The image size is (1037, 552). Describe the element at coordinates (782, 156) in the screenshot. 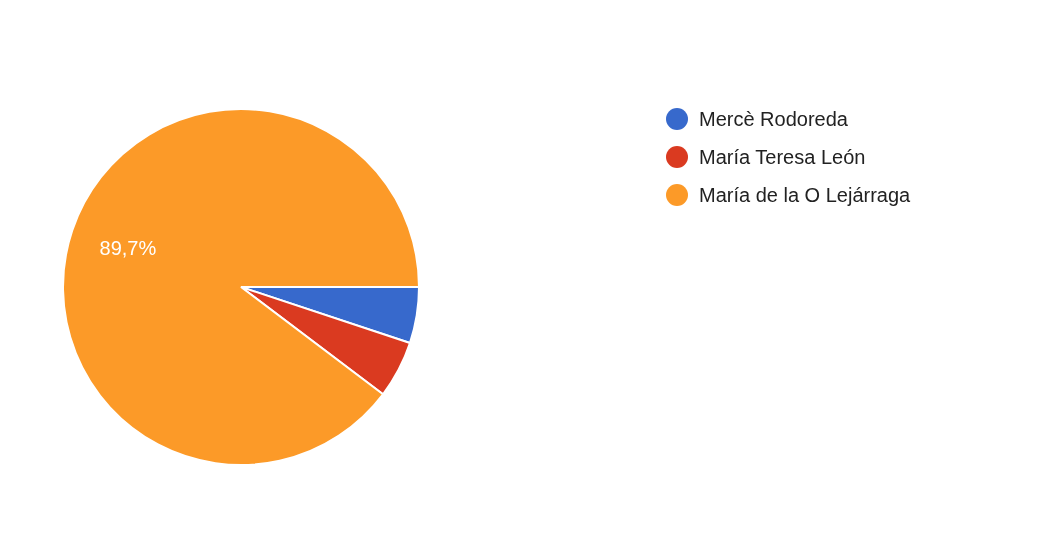

I see `legend-label: María Teresa León` at that location.